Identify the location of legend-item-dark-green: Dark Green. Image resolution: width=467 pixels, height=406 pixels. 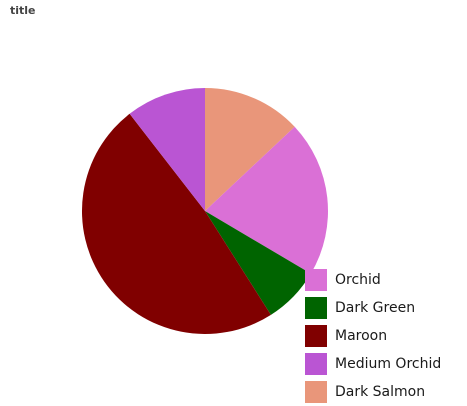
(373, 308).